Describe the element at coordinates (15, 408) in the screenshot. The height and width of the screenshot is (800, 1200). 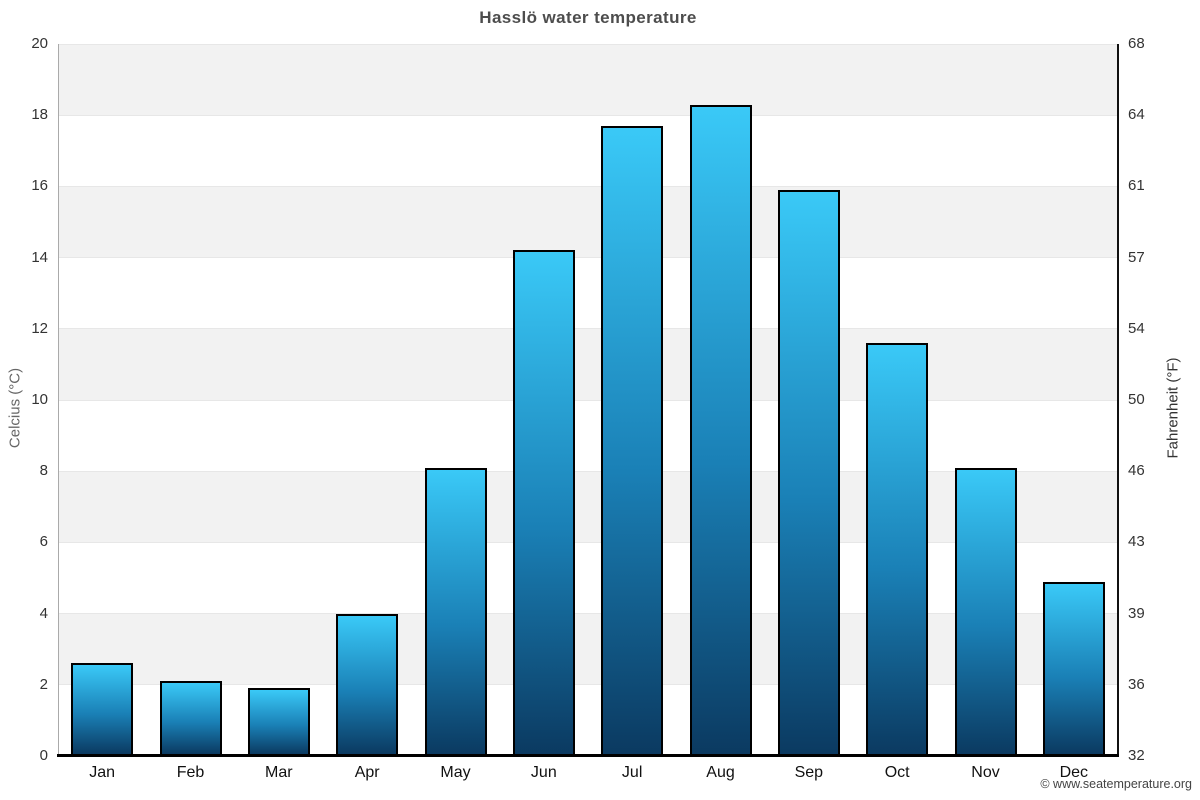
I see `celsius-axis-title: Celcius (°C)` at that location.